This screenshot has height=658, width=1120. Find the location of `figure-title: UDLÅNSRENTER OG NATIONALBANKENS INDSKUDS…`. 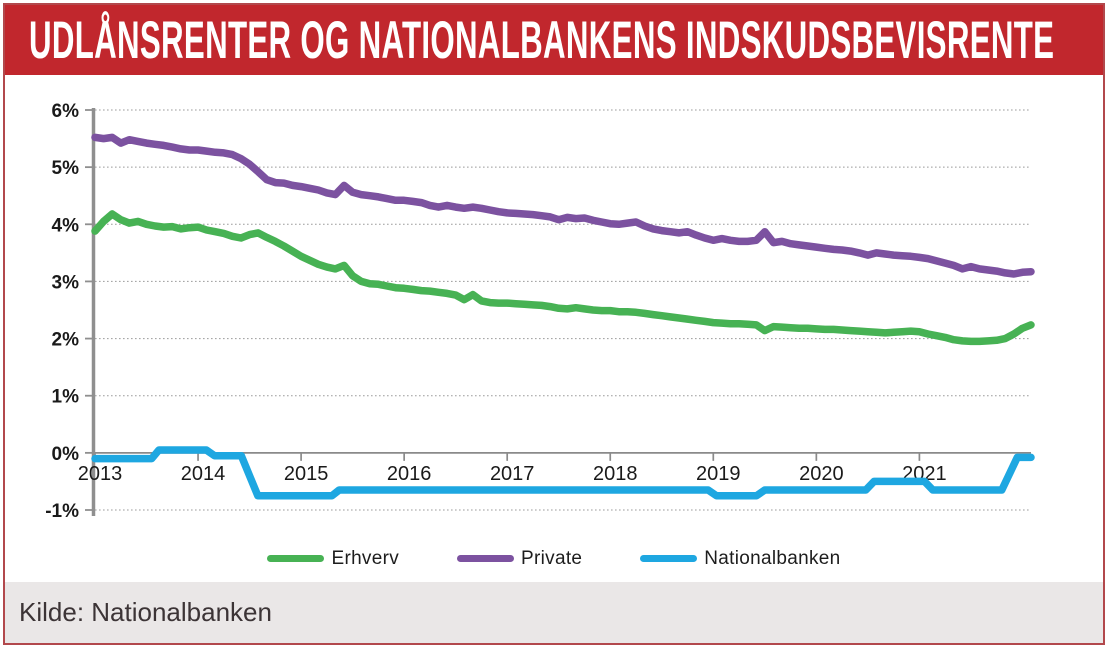

figure-title: UDLÅNSRENTER OG NATIONALBANKENS INDSKUDS… is located at coordinates (542, 40).